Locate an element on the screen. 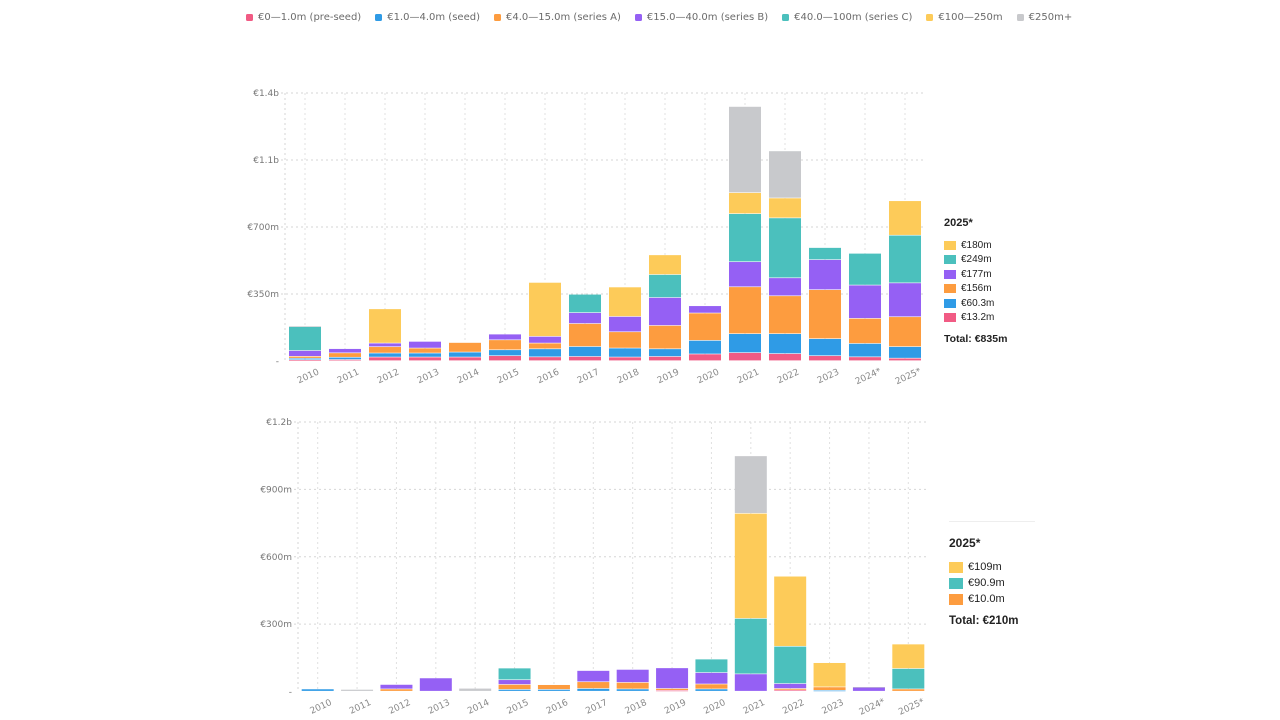 The width and height of the screenshot is (1280, 720). legend-item-seriesC: €40.0—100m (series C) is located at coordinates (847, 17).